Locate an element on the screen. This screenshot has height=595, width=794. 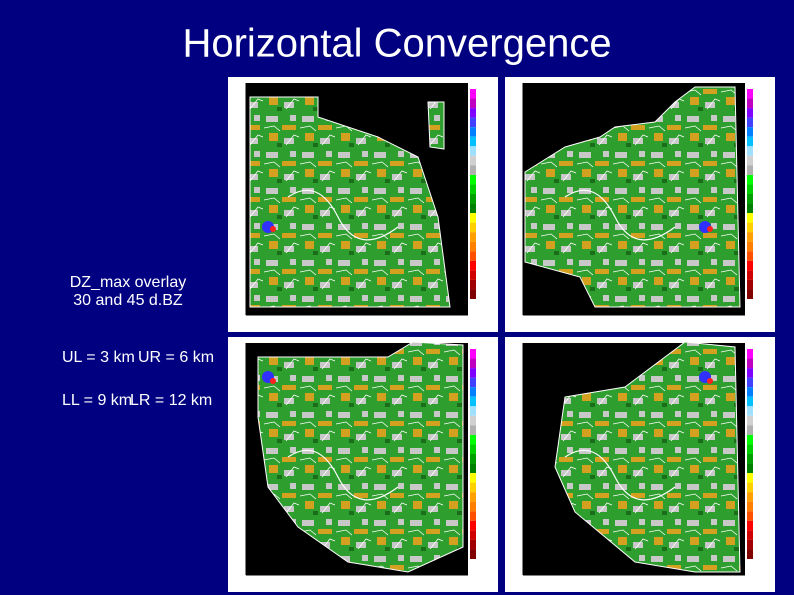
panel-level: LL = 9 km is located at coordinates (97, 400).